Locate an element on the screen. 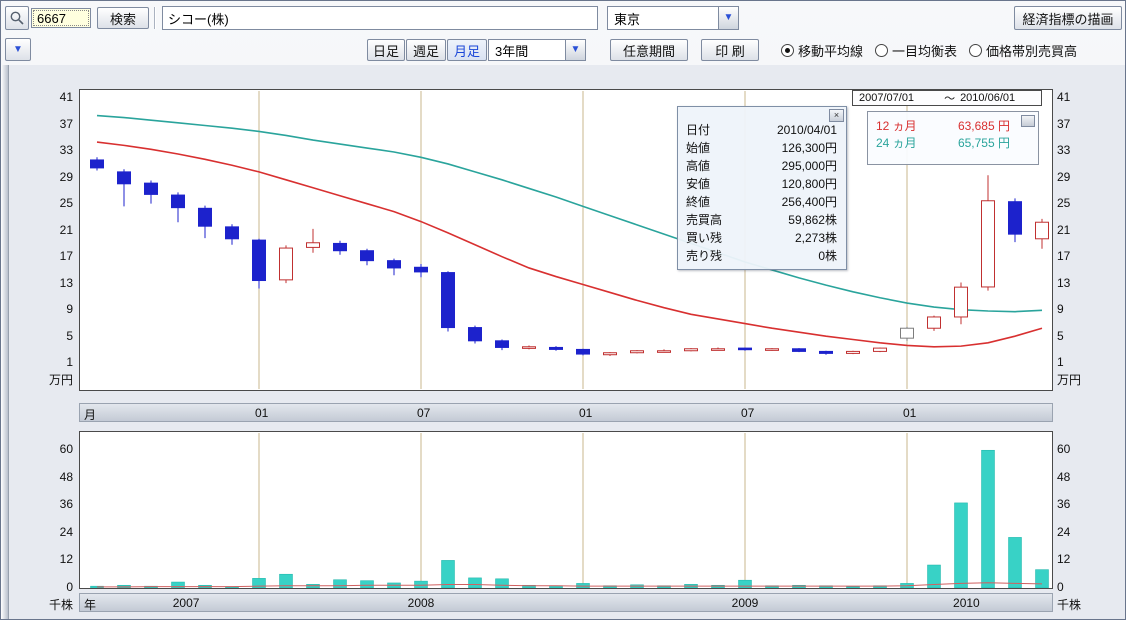 This screenshot has width=1126, height=620. radio-selected-icon is located at coordinates (787, 50).